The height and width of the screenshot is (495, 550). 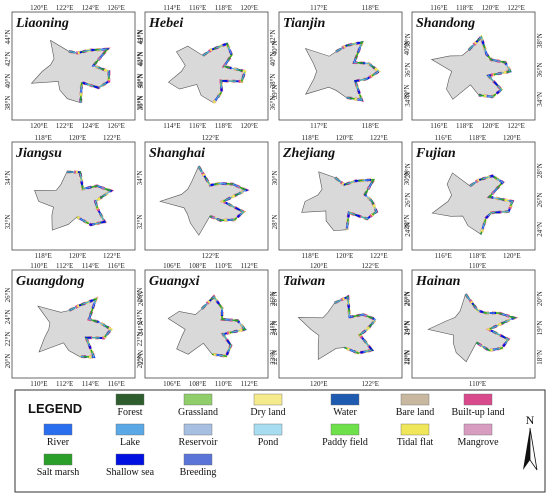 I want to click on province-name: Guangxi, so click(x=174, y=281).